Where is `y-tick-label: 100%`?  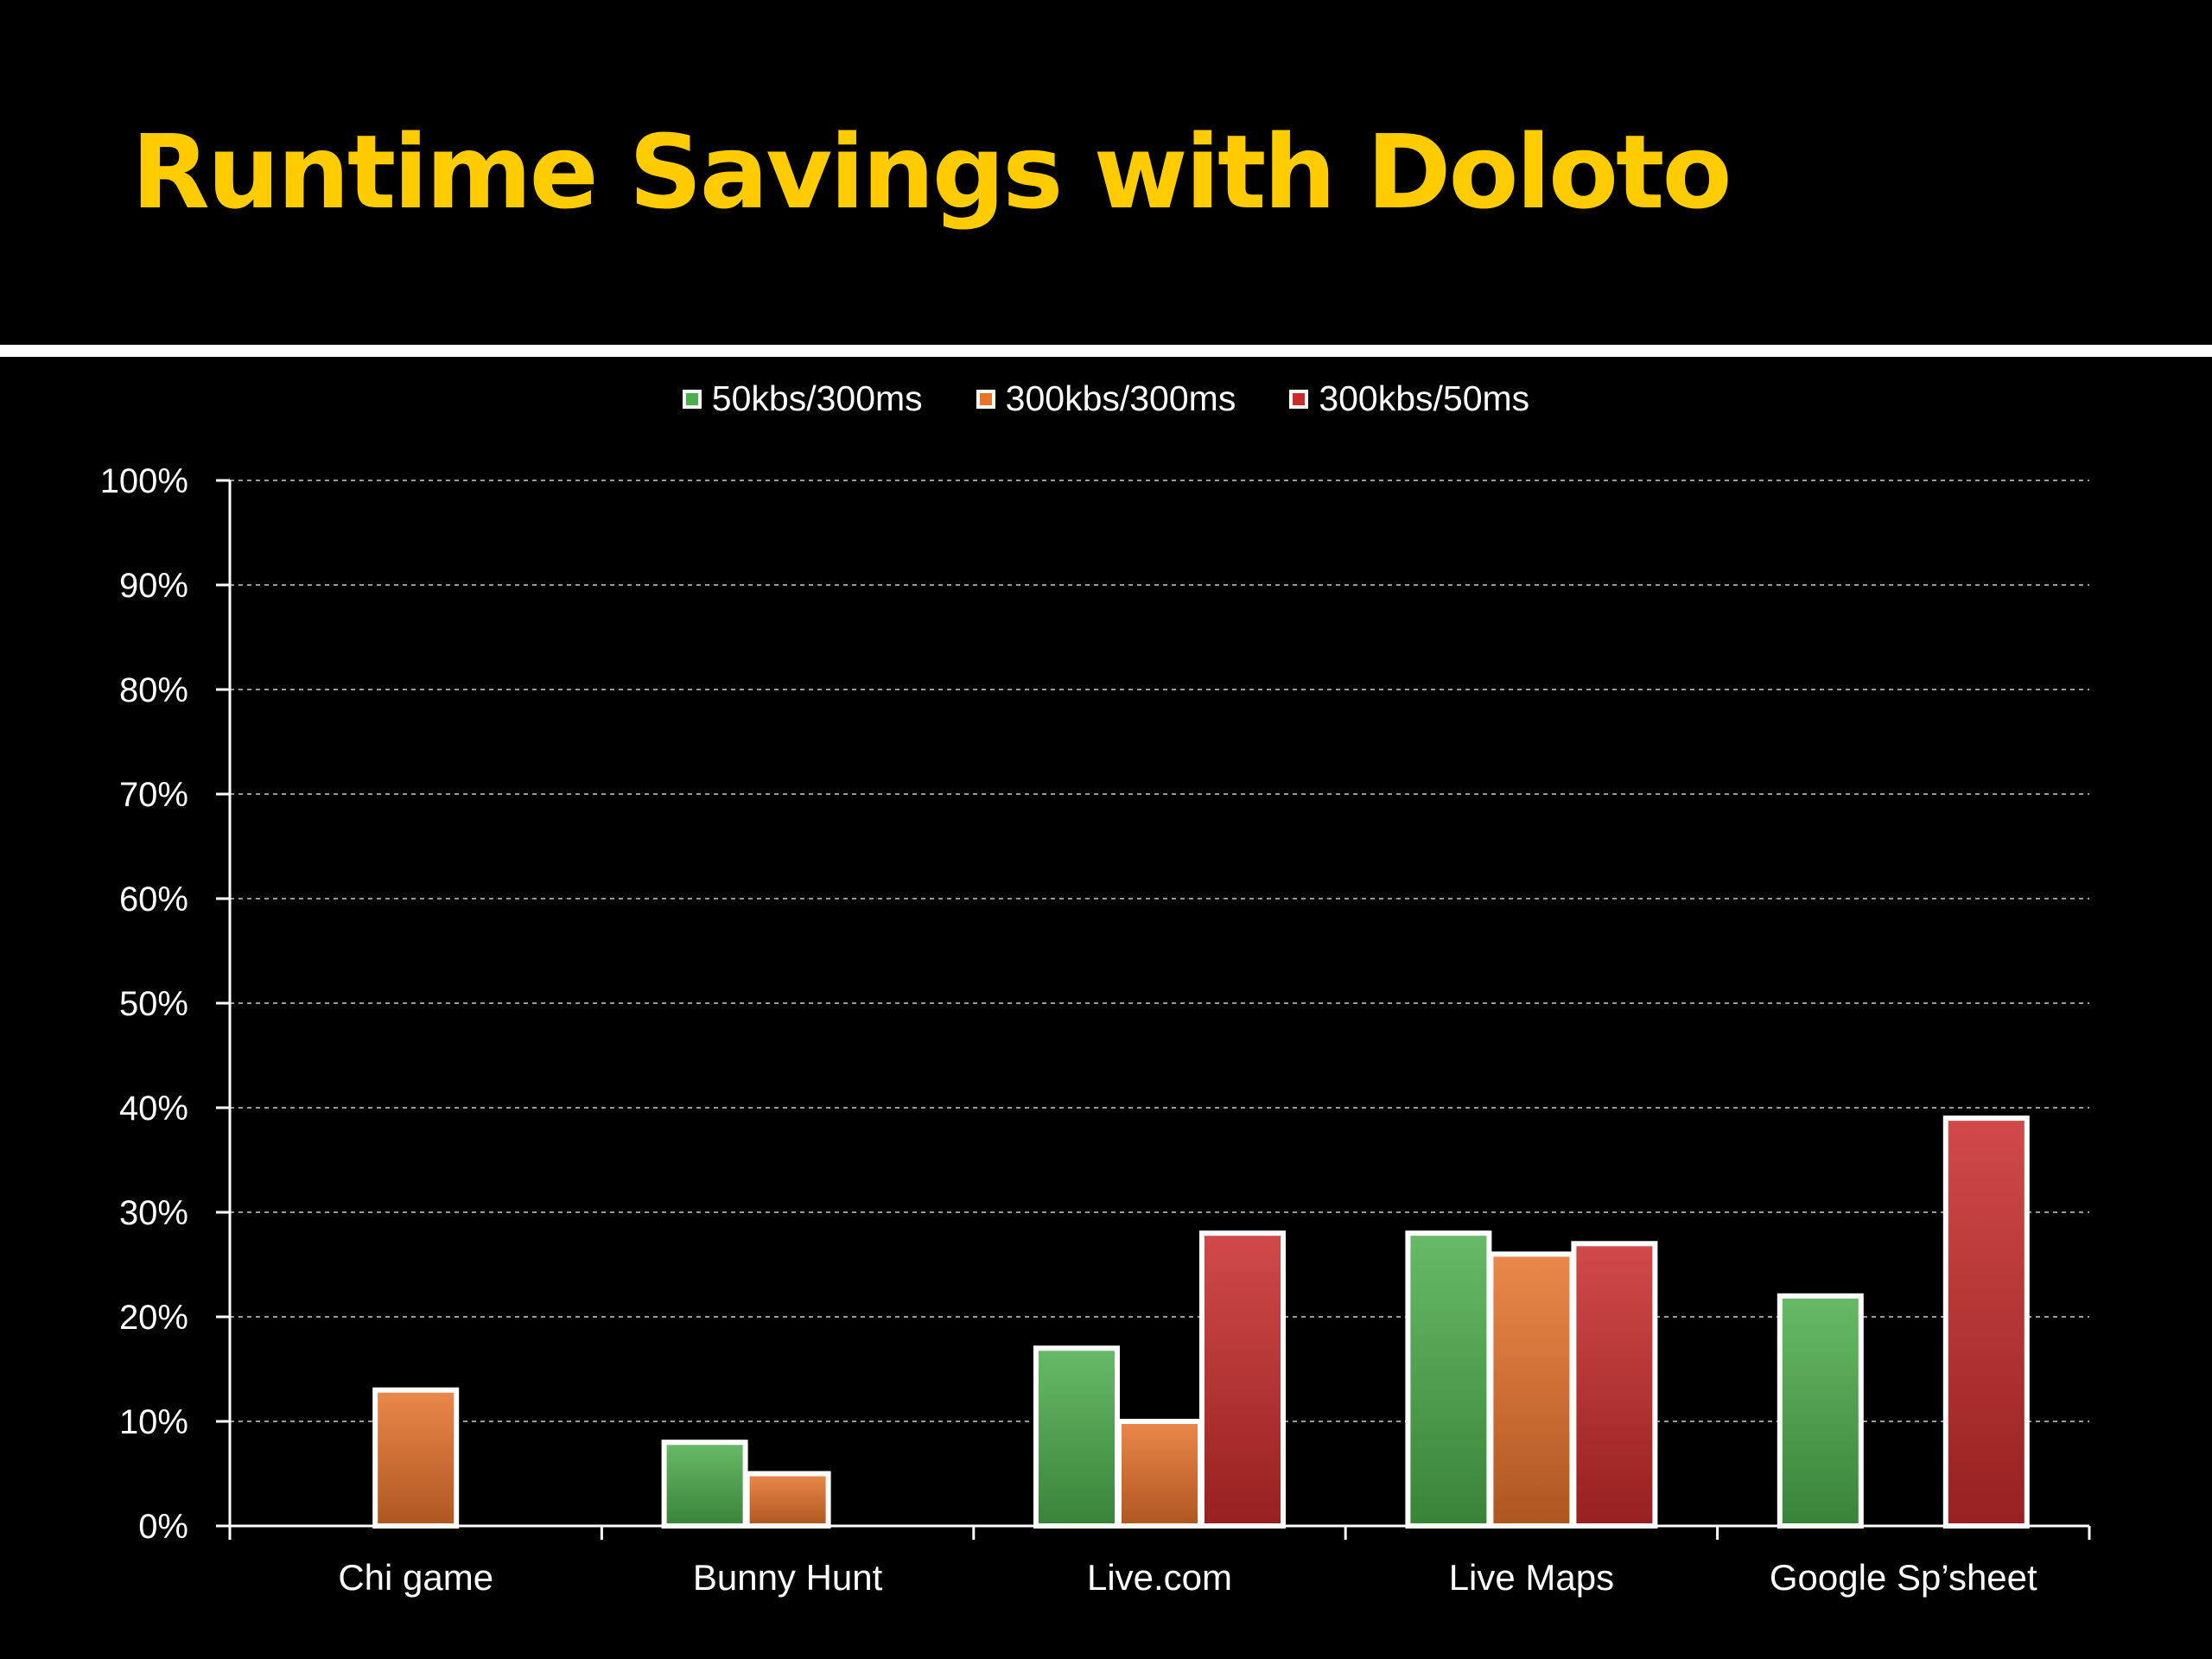 y-tick-label: 100% is located at coordinates (144, 481).